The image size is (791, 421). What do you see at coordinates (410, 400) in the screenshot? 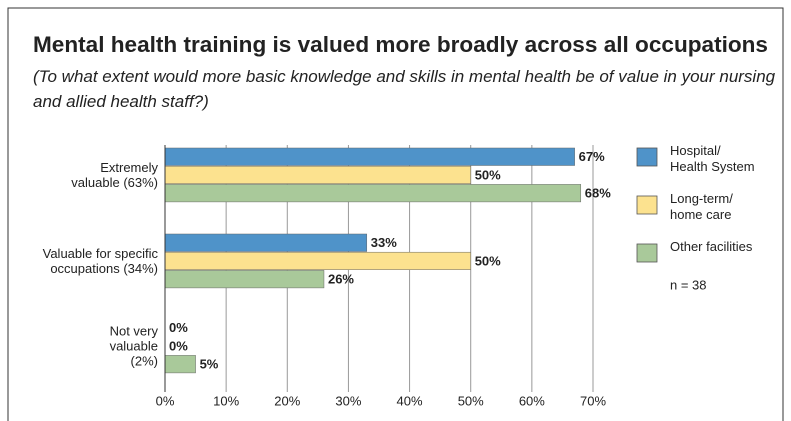
I see `x-tick-label: 40%` at bounding box center [410, 400].